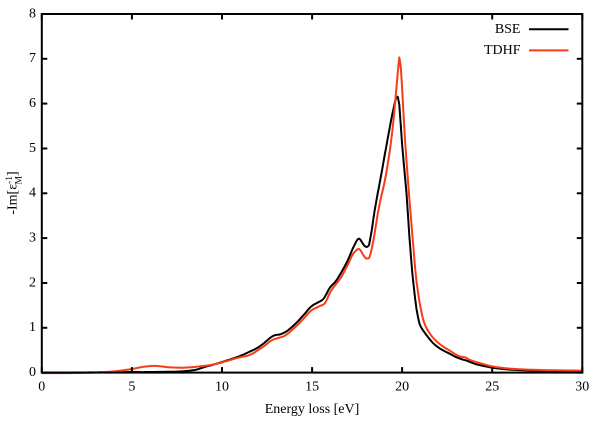 Image resolution: width=600 pixels, height=421 pixels. I want to click on svg-text: -Im[ε-1M], so click(15, 192).